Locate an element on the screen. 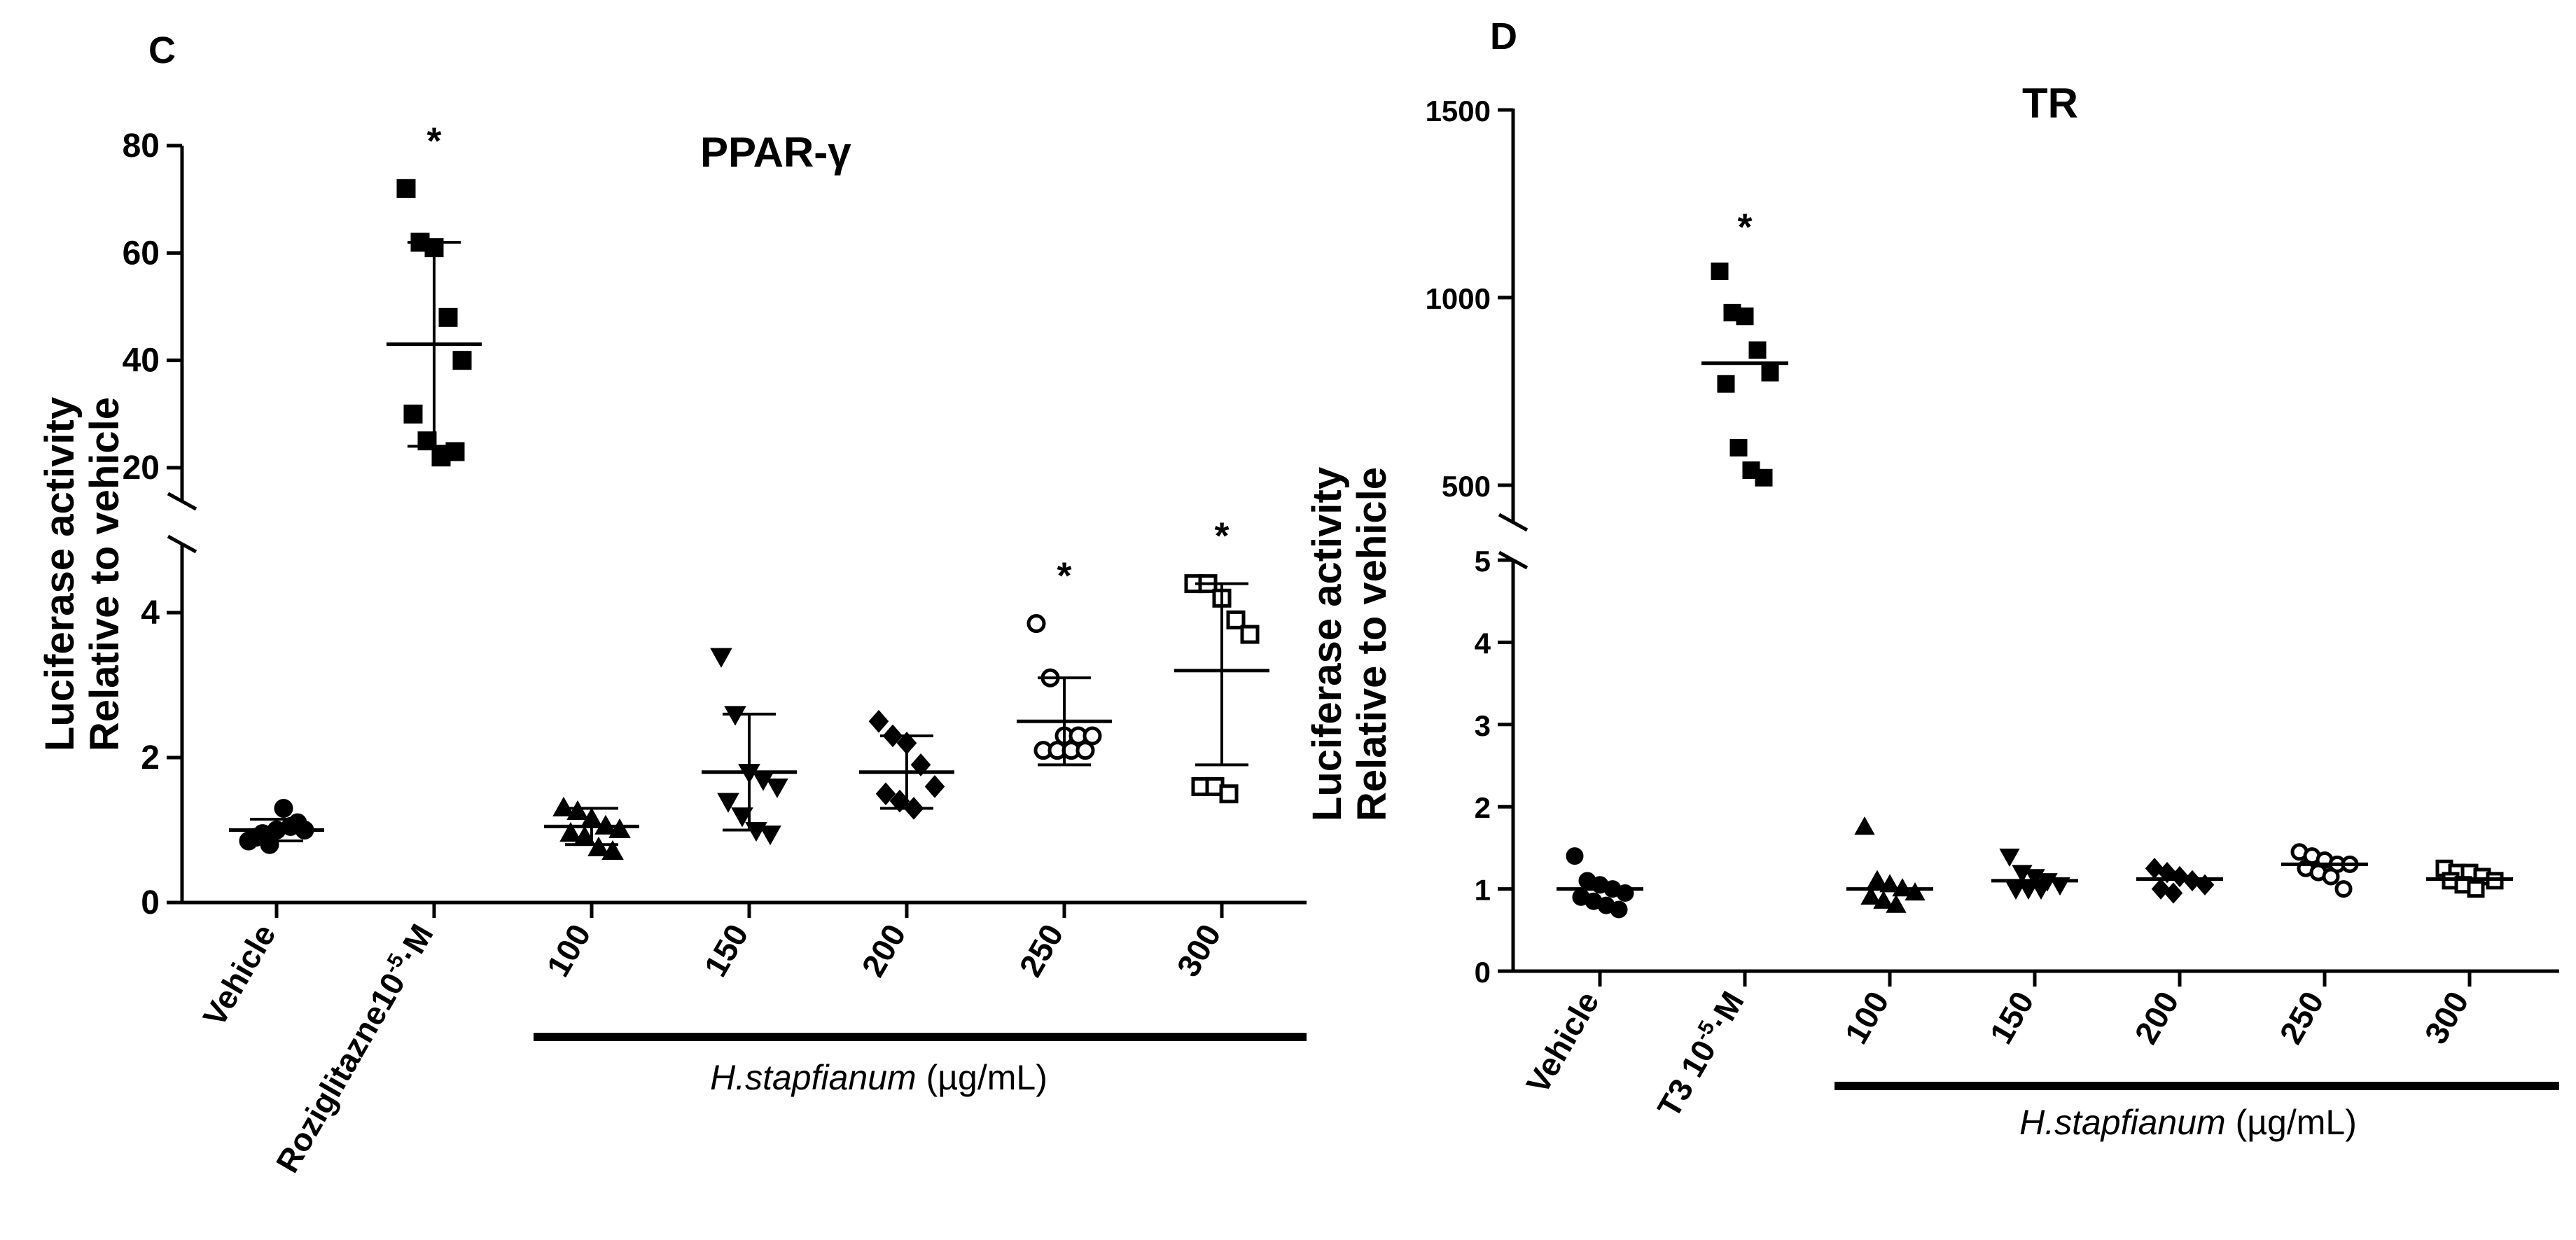 Image resolution: width=2576 pixels, height=1240 pixels. panel-d-cat-t3: T3 10-5·M is located at coordinates (1700, 1053).